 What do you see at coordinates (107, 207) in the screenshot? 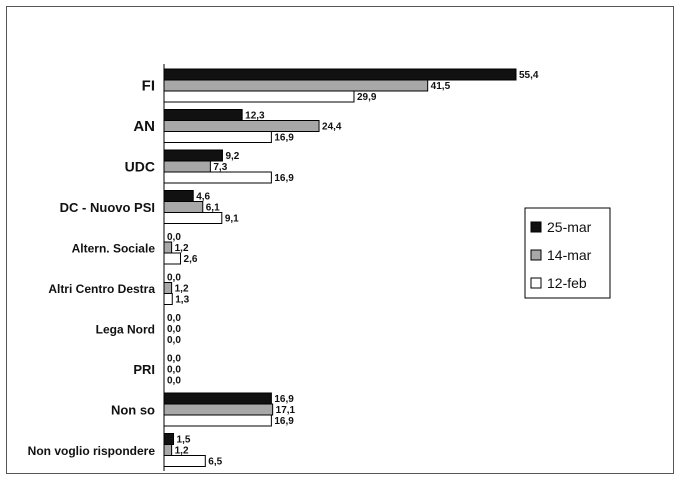
I see `category-label: DC - Nuovo PSI` at bounding box center [107, 207].